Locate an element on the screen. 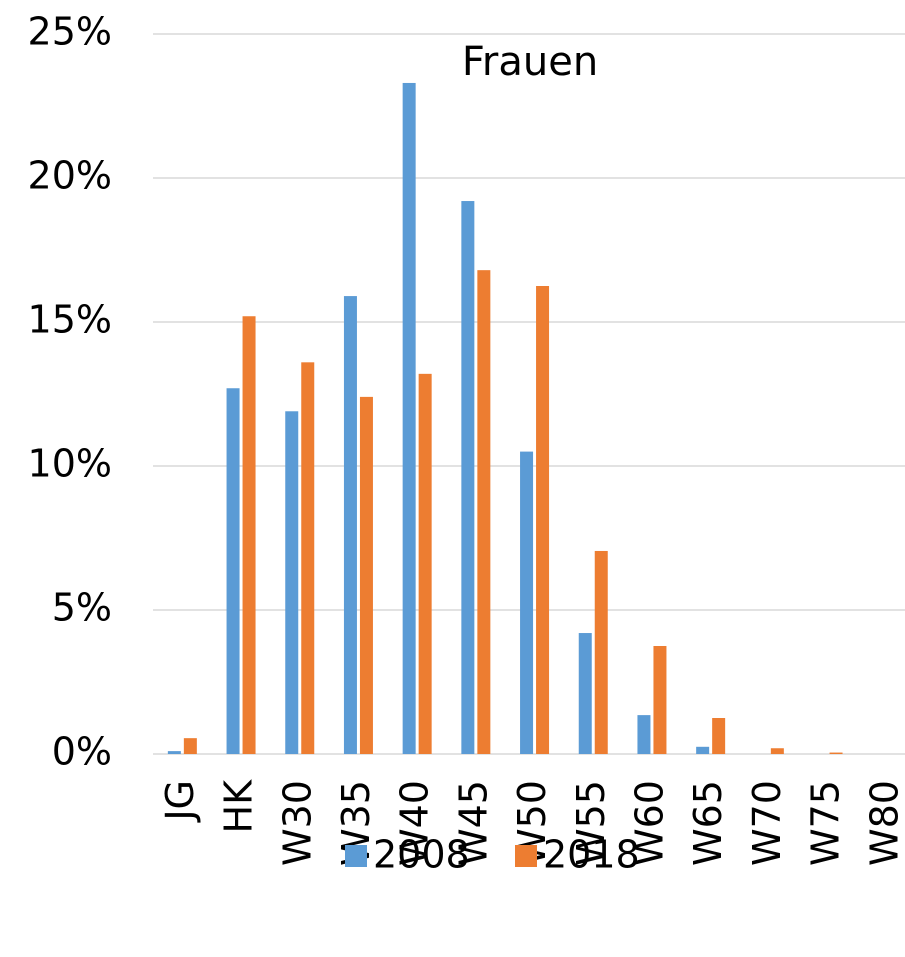 The height and width of the screenshot is (957, 905). x-tick-label: W55 is located at coordinates (591, 823).